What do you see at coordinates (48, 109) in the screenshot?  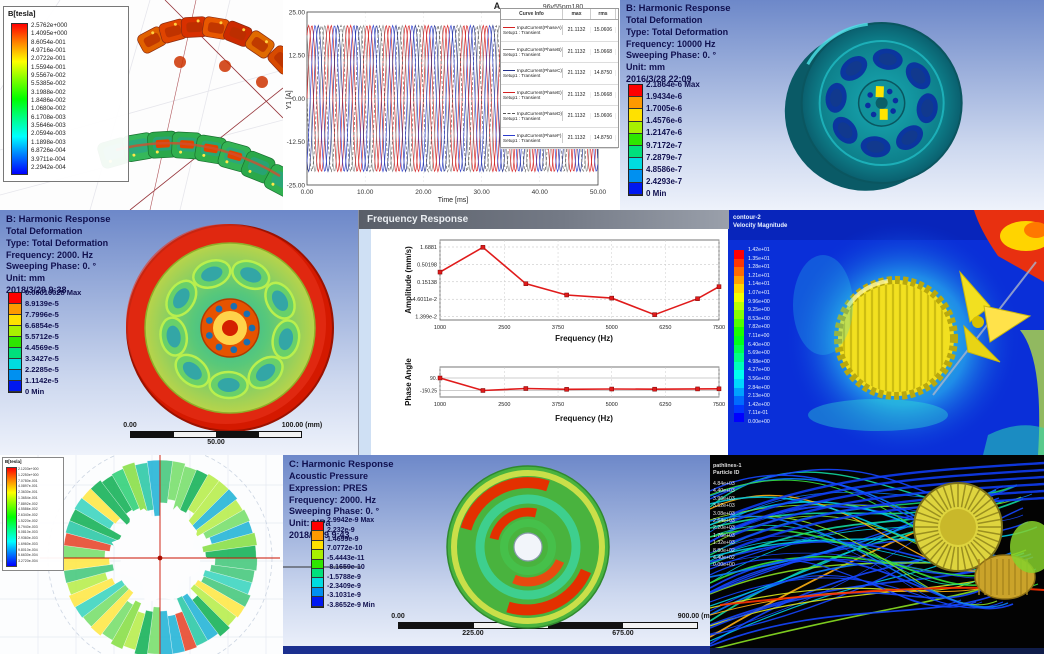 I see `b-field-legend-value: 1.0680e-002` at bounding box center [48, 109].